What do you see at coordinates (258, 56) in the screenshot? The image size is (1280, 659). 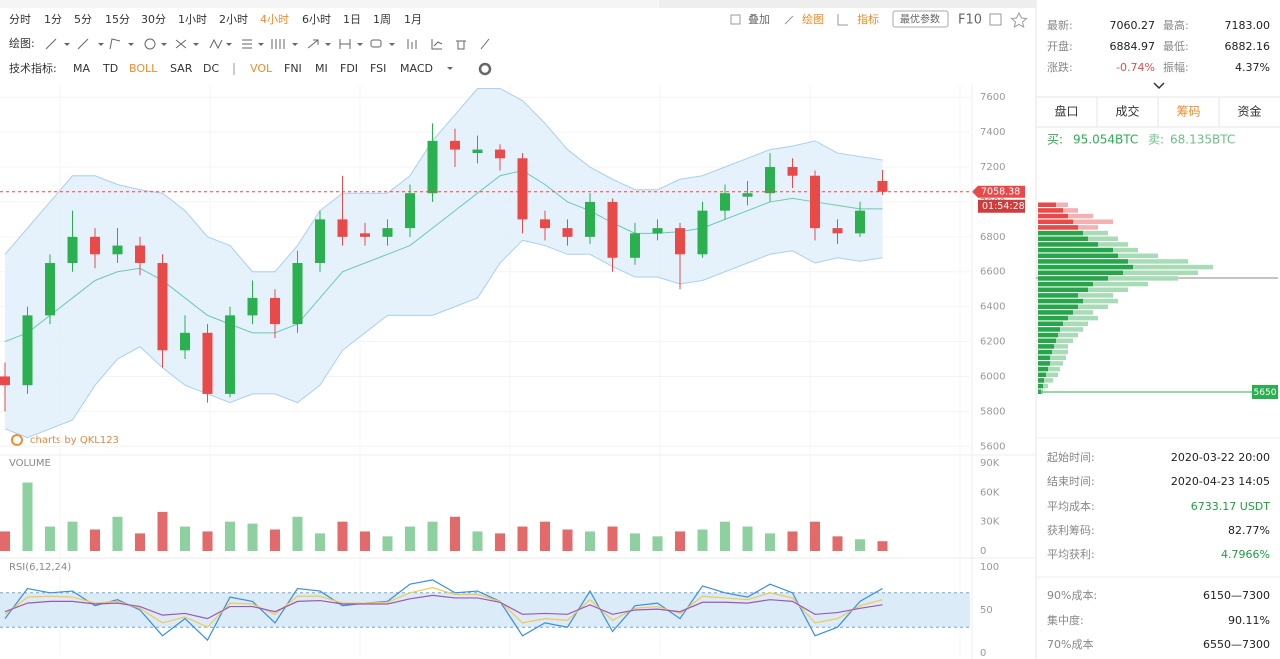 I see `draw-tool-carets` at bounding box center [258, 56].